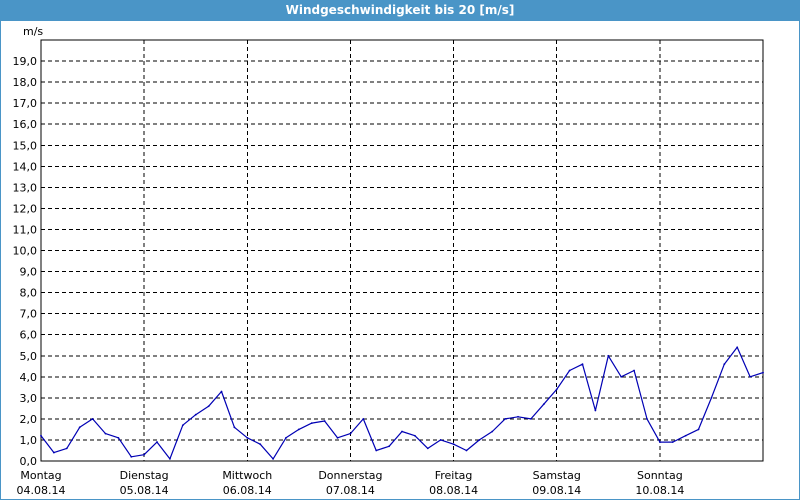  Describe the element at coordinates (453, 490) in the screenshot. I see `x-date-label: 08.08.14` at that location.